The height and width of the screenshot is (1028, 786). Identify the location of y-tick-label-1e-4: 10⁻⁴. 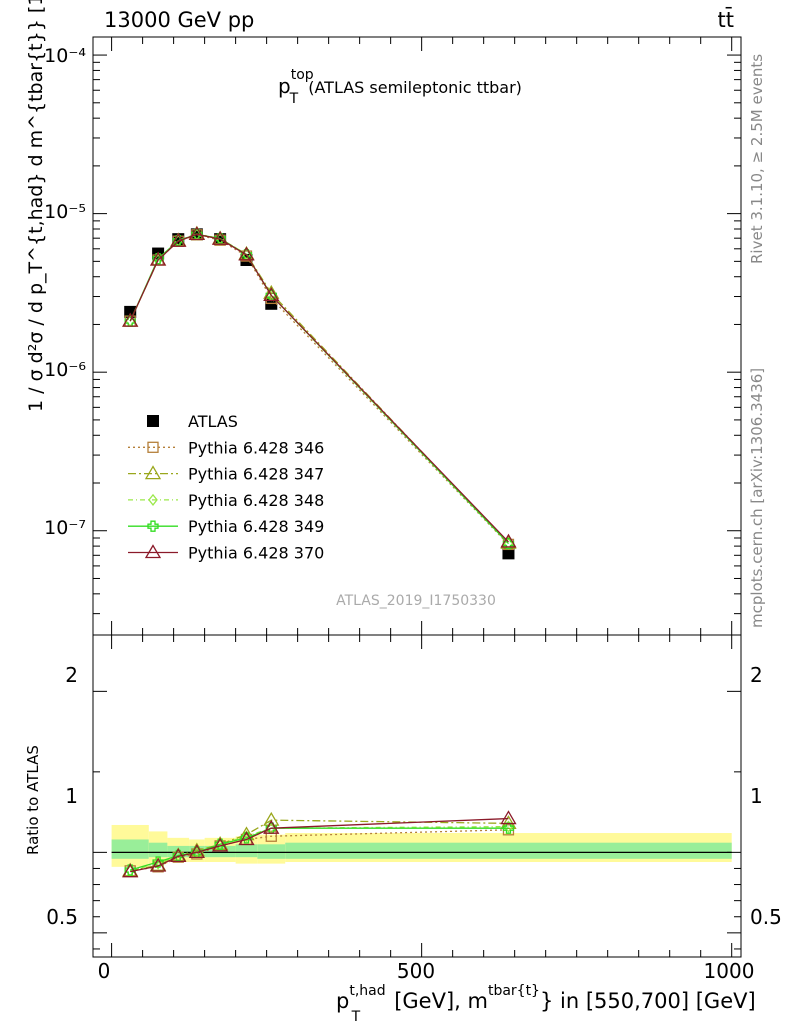
(65, 56).